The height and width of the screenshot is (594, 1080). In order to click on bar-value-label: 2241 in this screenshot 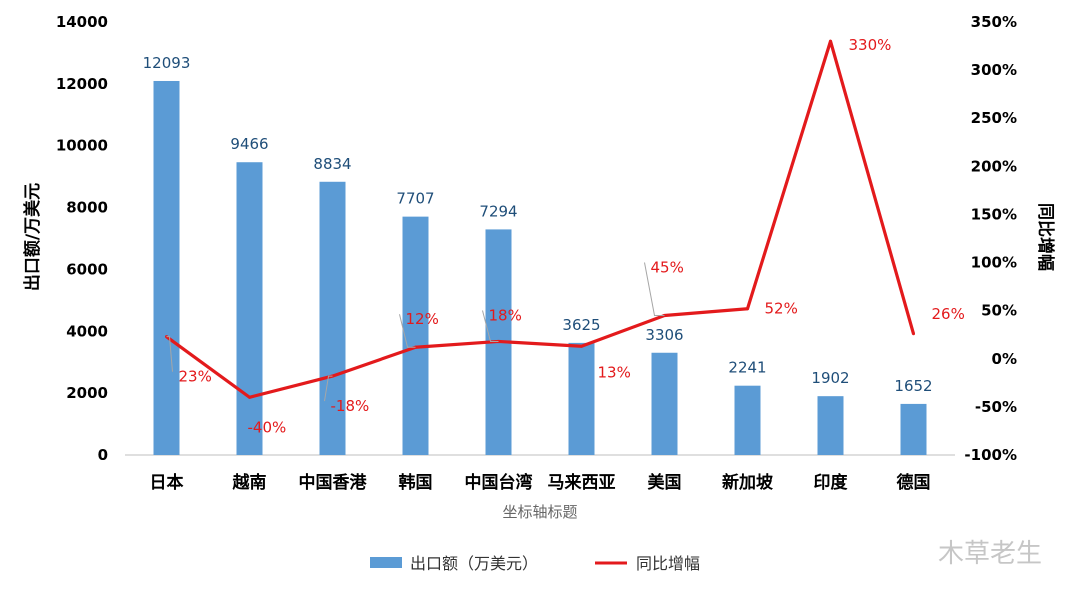, I will do `click(747, 368)`.